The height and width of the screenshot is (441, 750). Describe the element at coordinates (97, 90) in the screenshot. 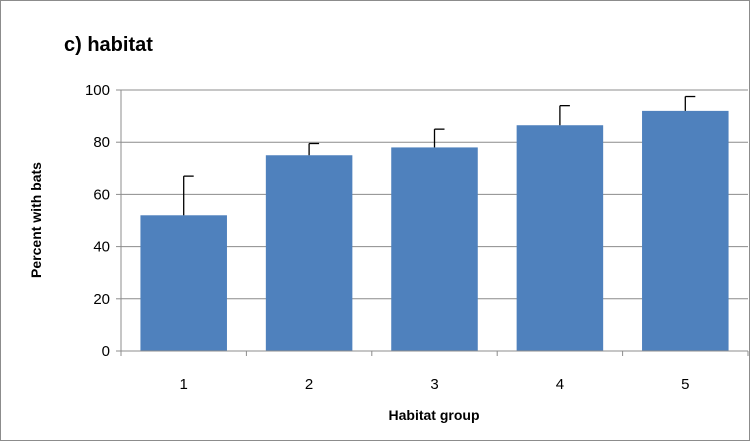

I see `y-tick-label: 100` at that location.